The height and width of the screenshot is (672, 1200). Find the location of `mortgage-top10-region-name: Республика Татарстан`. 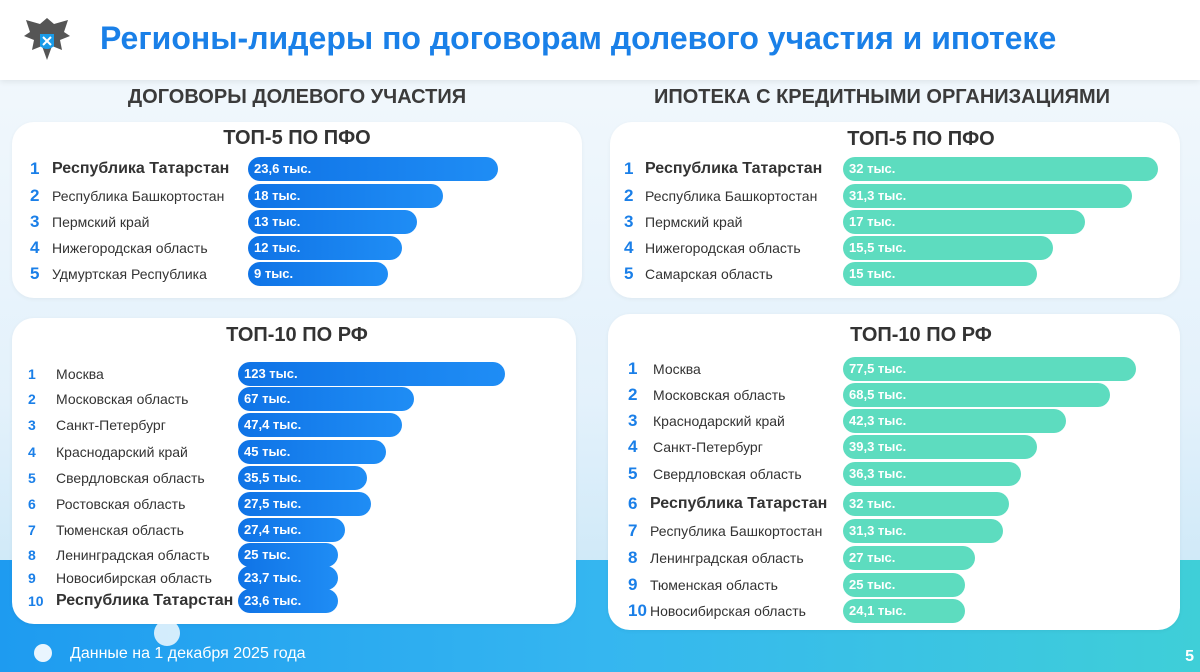

mortgage-top10-region-name: Республика Татарстан is located at coordinates (739, 503).